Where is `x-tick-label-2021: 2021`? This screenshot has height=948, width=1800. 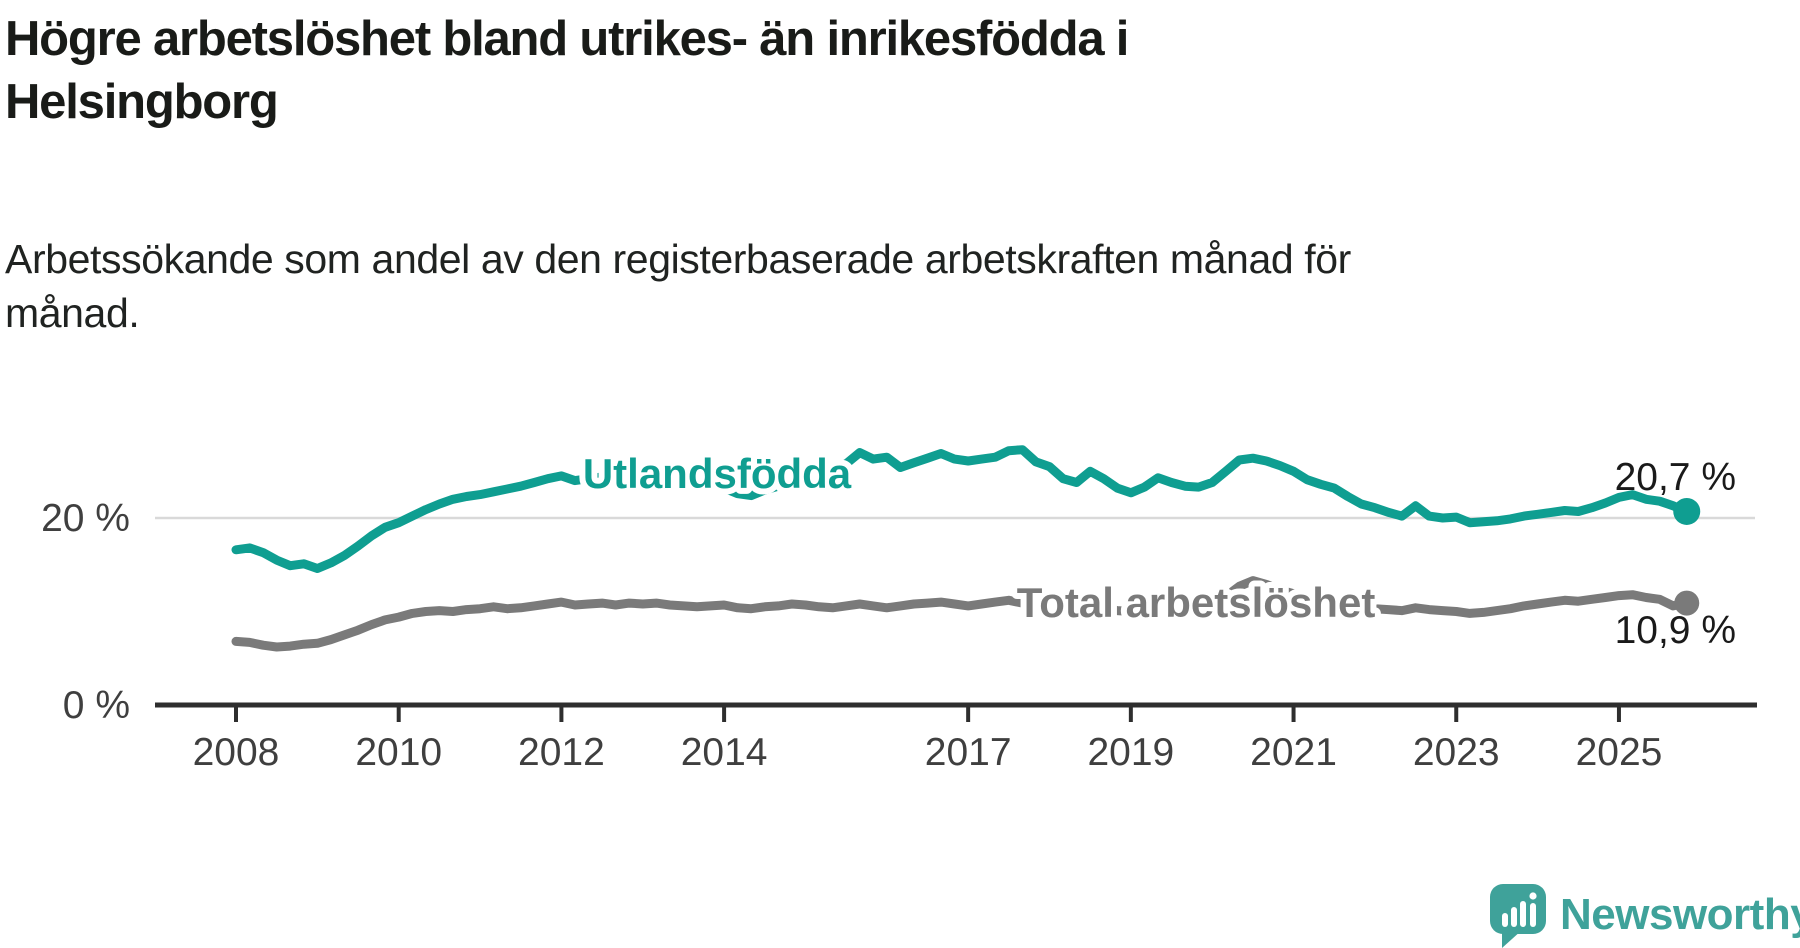
x-tick-label-2021: 2021 is located at coordinates (1293, 752).